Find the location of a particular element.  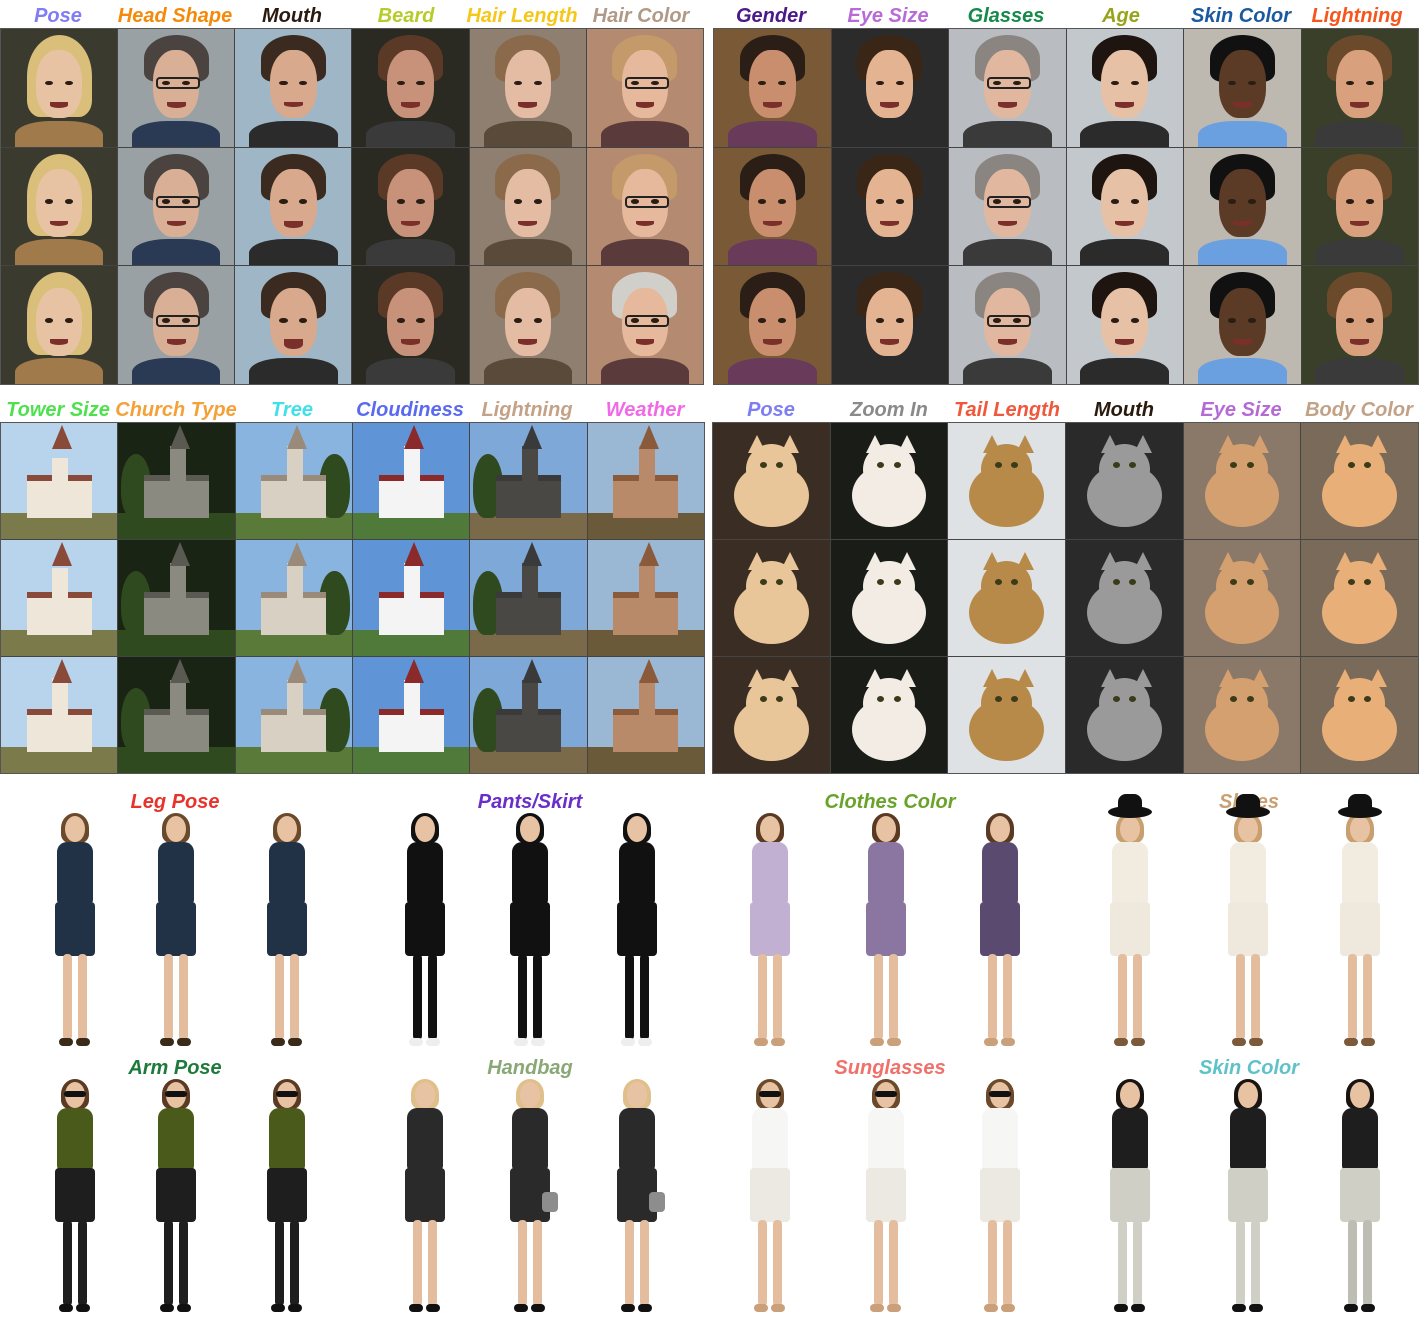

face-label-eye-size: Eye Size is located at coordinates (888, 16).